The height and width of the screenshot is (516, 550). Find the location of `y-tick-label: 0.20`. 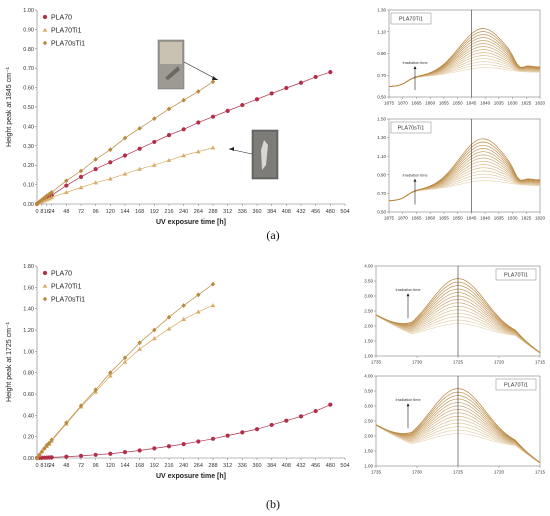

y-tick-label: 0.20 is located at coordinates (28, 166).